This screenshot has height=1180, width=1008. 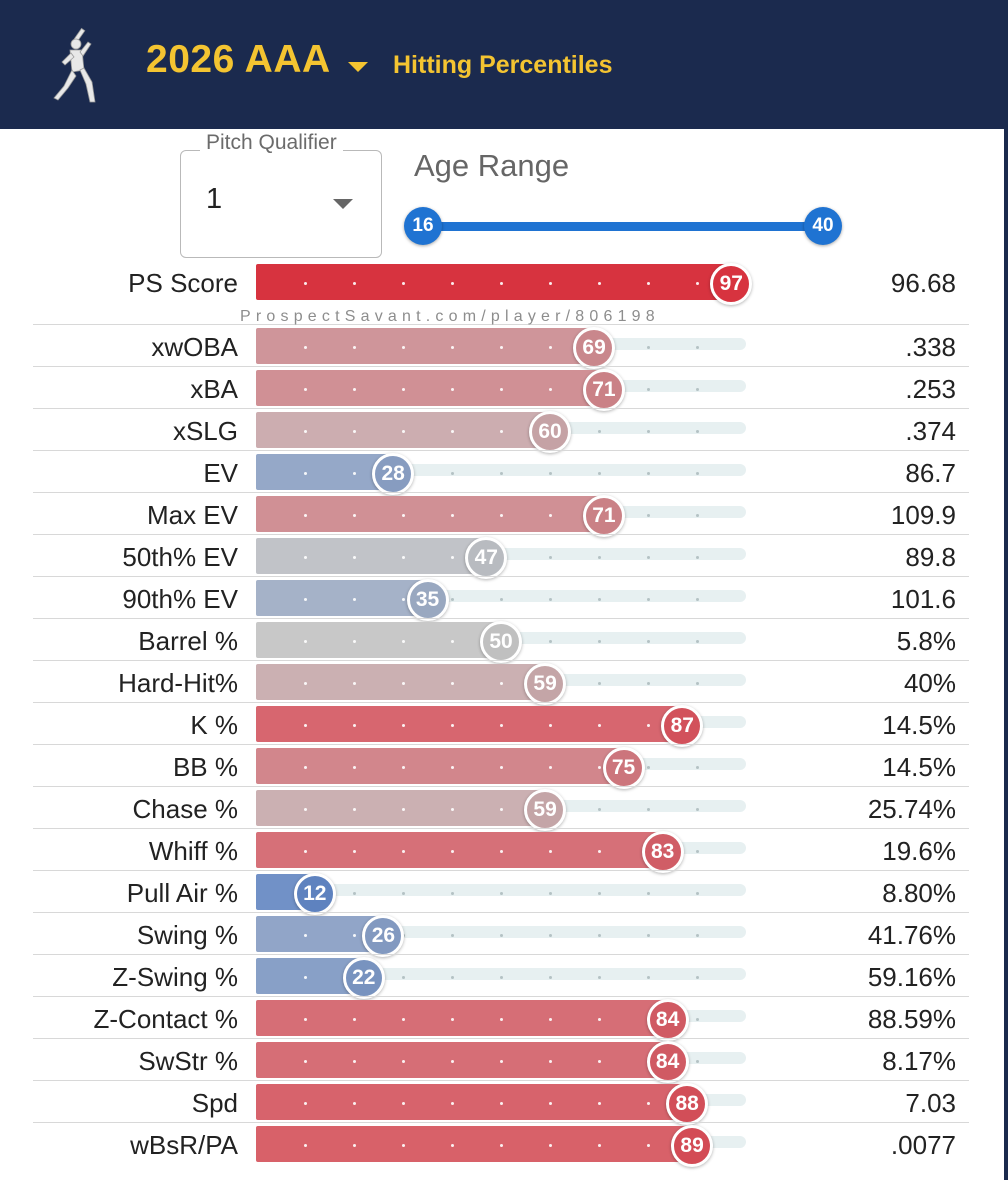 What do you see at coordinates (214, 199) in the screenshot?
I see `pitch-qualifier-value: 1` at bounding box center [214, 199].